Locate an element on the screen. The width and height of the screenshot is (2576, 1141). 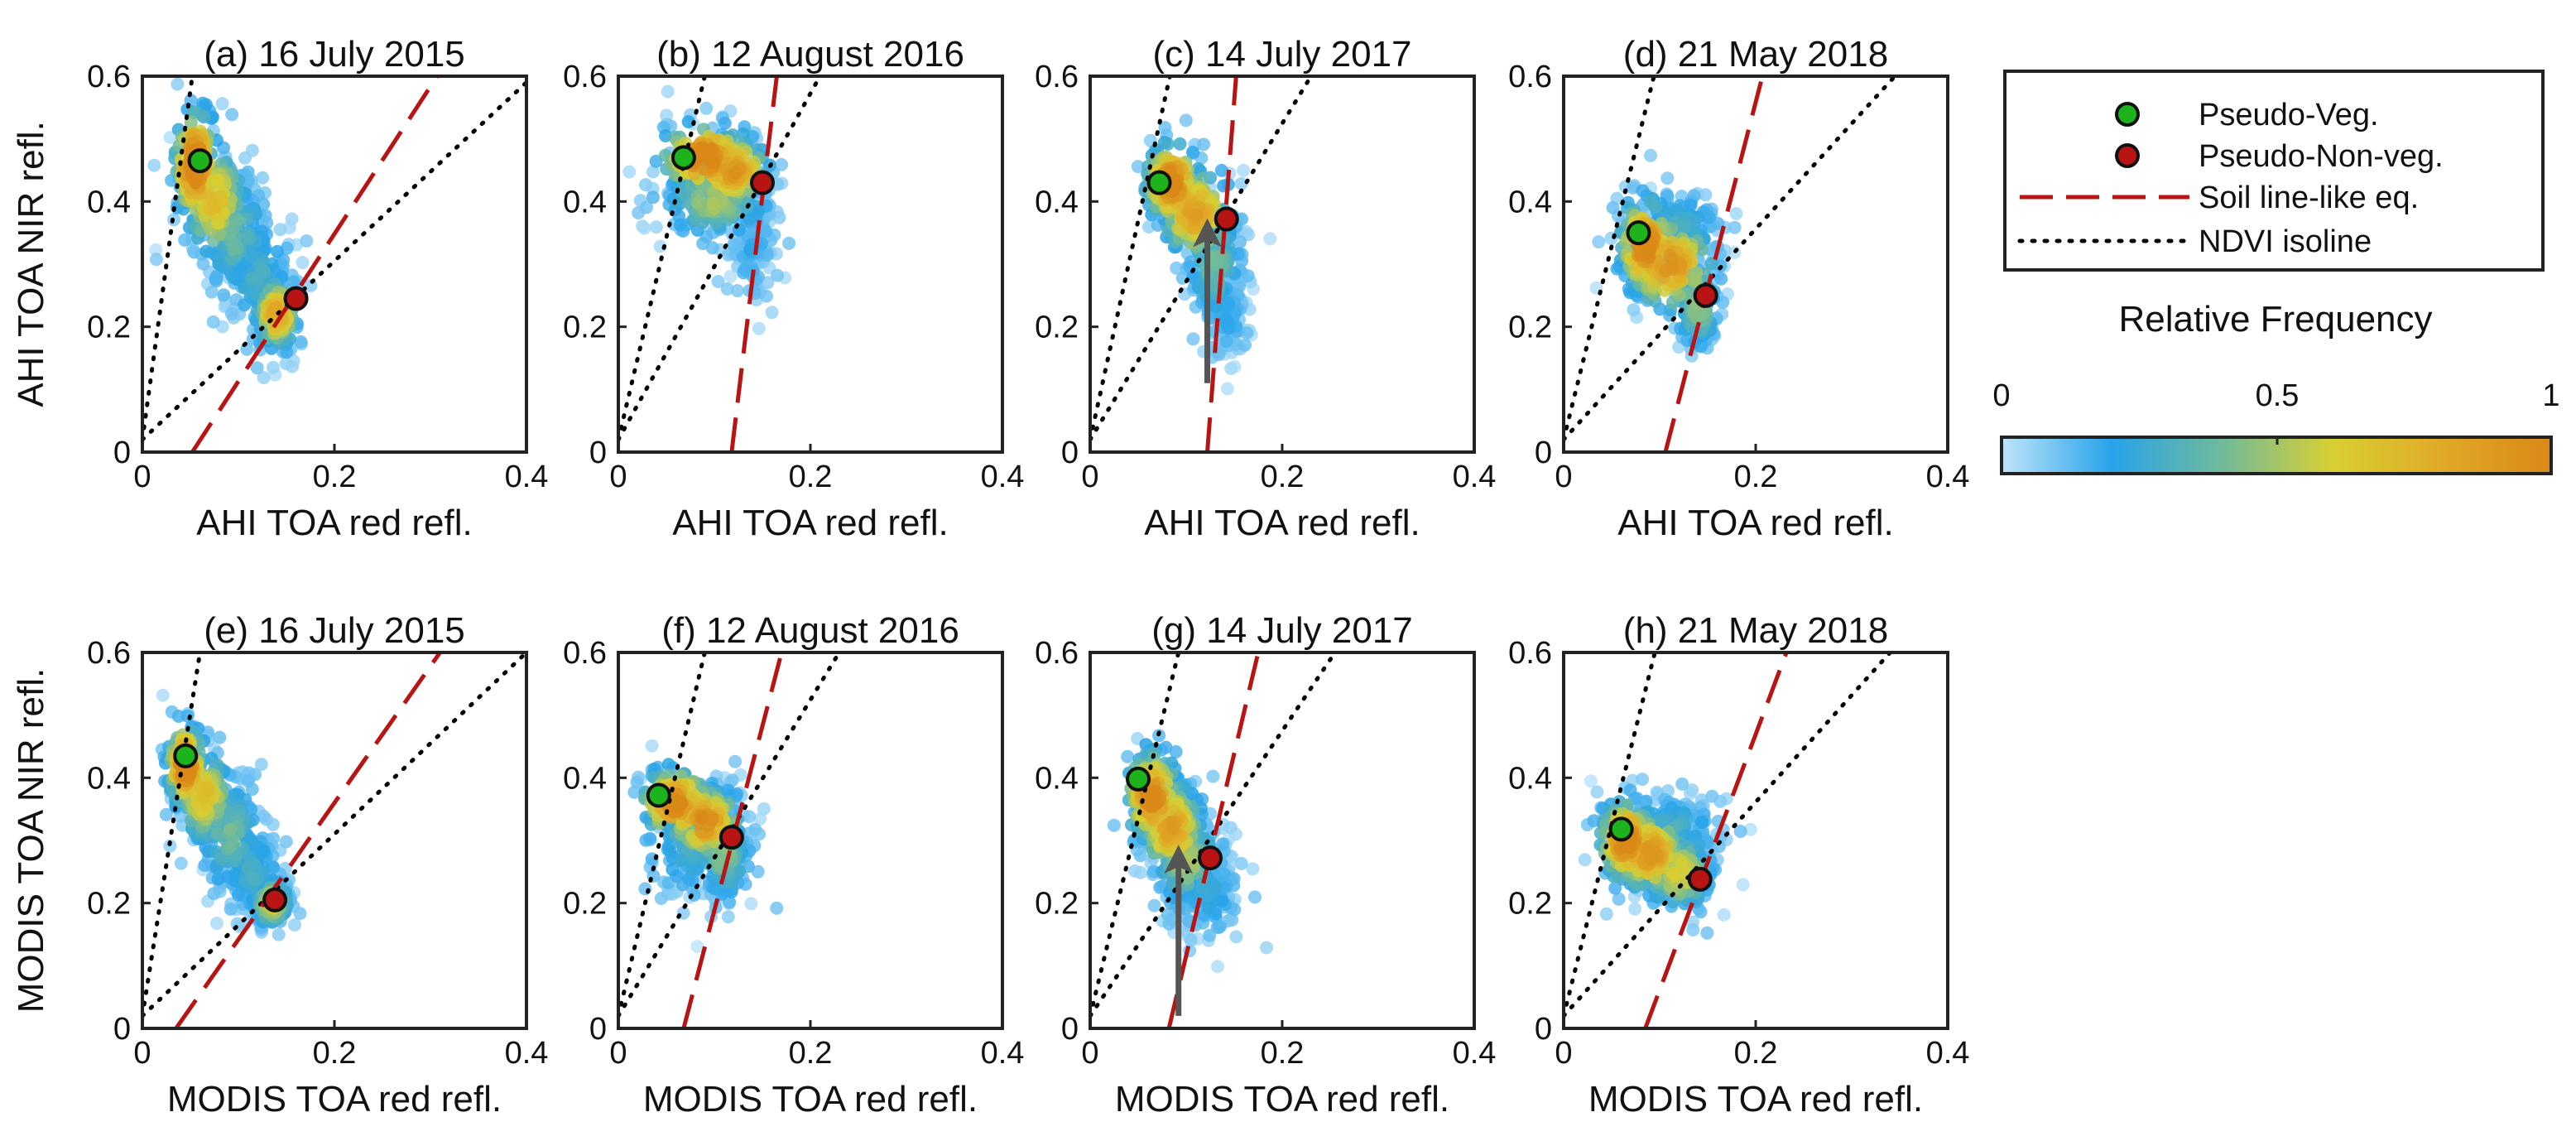
panel-g-plot-area is located at coordinates (1214, 840).